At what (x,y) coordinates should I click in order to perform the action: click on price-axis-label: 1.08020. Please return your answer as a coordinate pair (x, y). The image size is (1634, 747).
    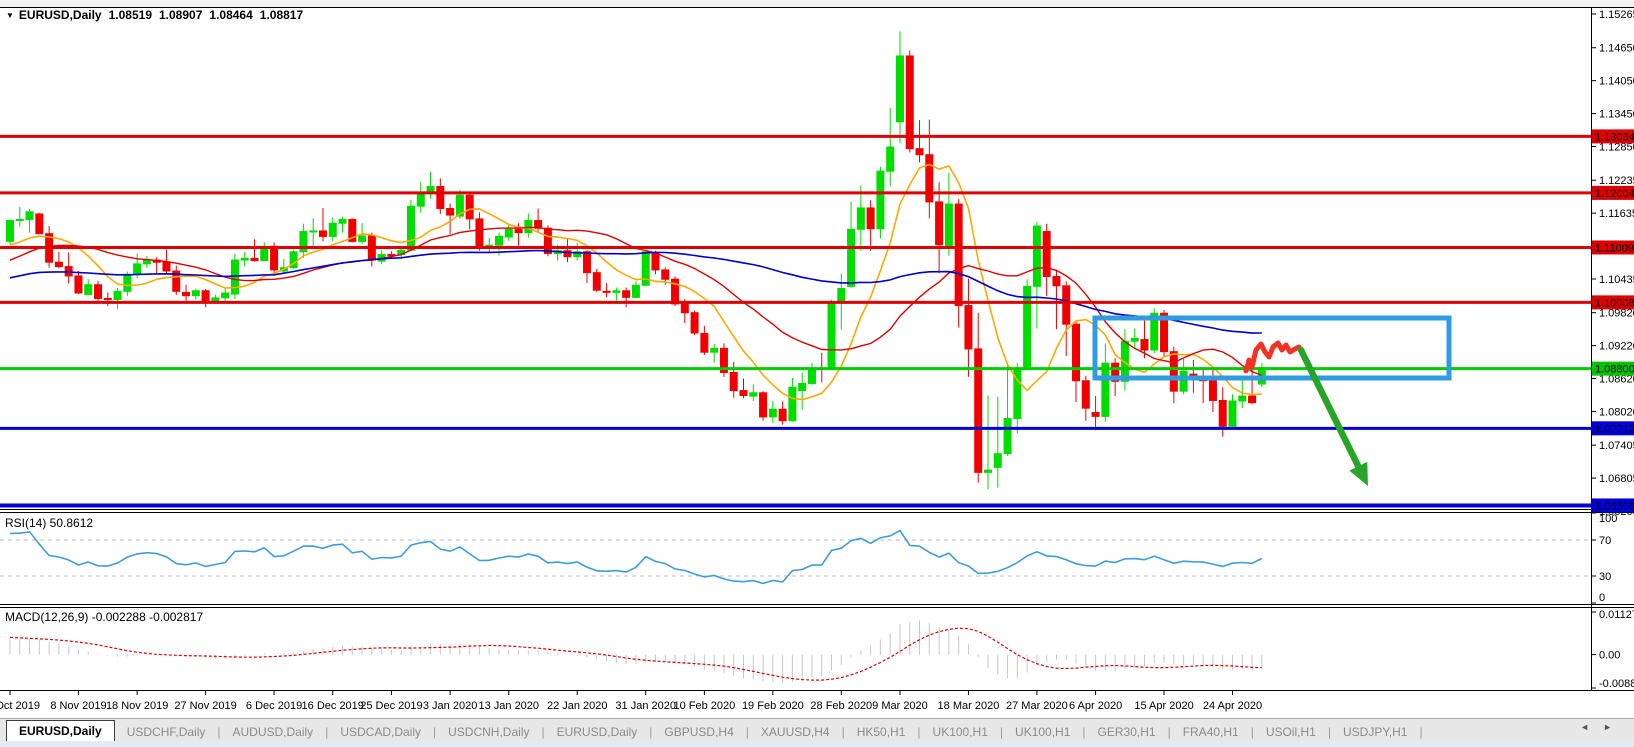
    Looking at the image, I should click on (1616, 412).